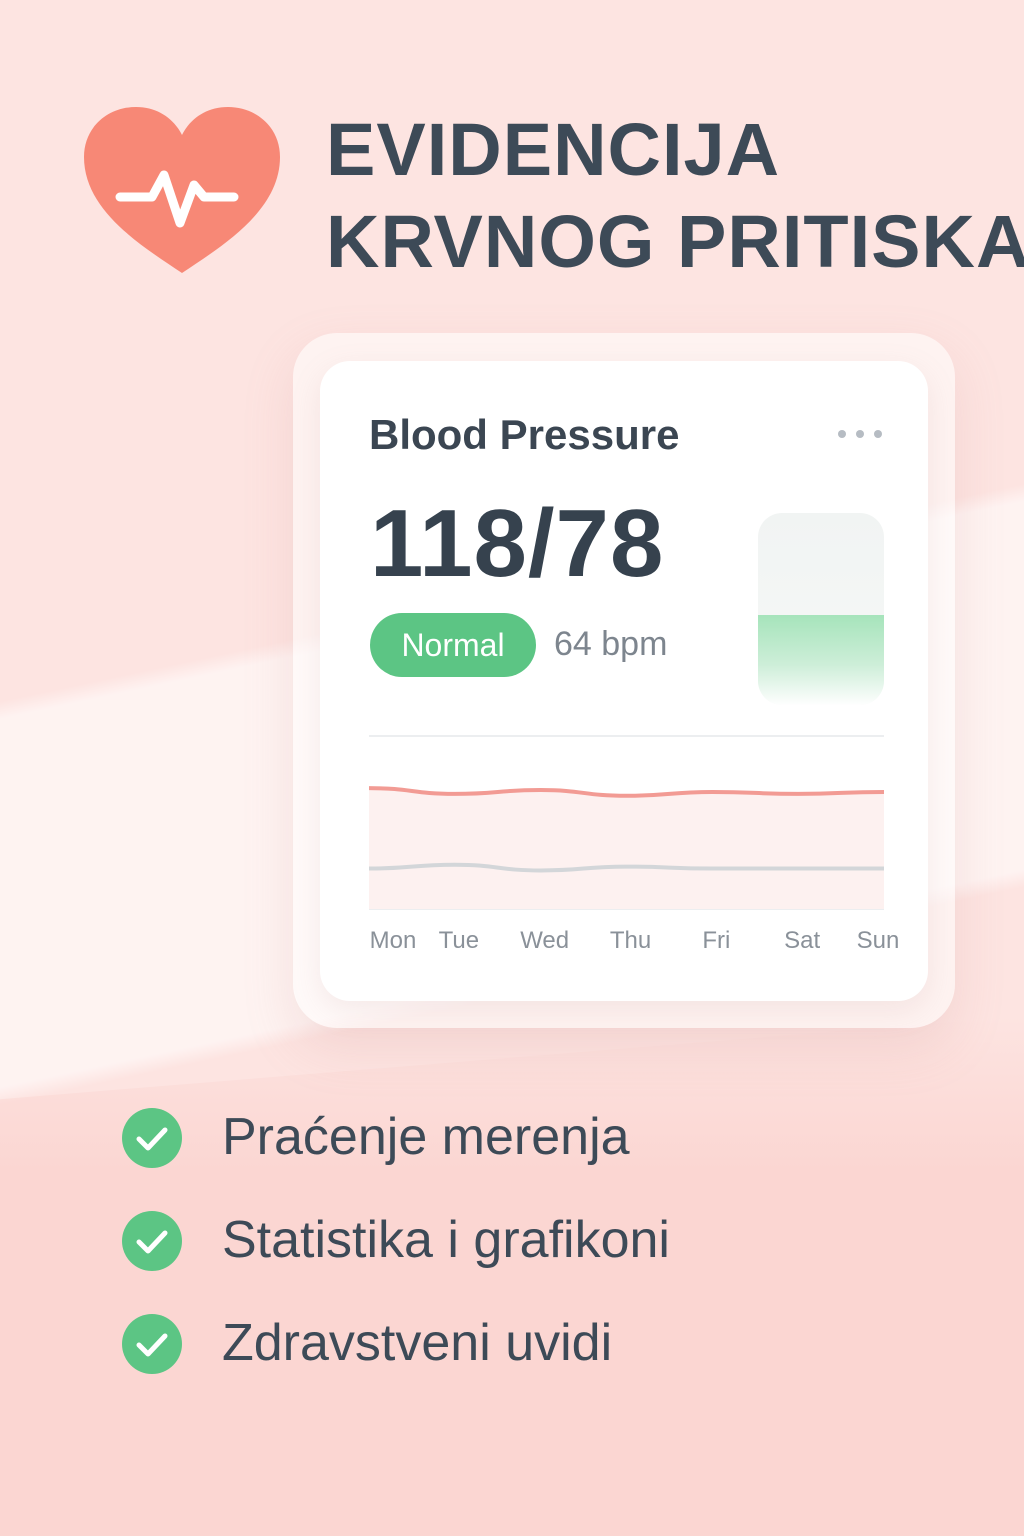 The width and height of the screenshot is (1024, 1536). What do you see at coordinates (553, 149) in the screenshot?
I see `title-line-1: EVIDENCIJA` at bounding box center [553, 149].